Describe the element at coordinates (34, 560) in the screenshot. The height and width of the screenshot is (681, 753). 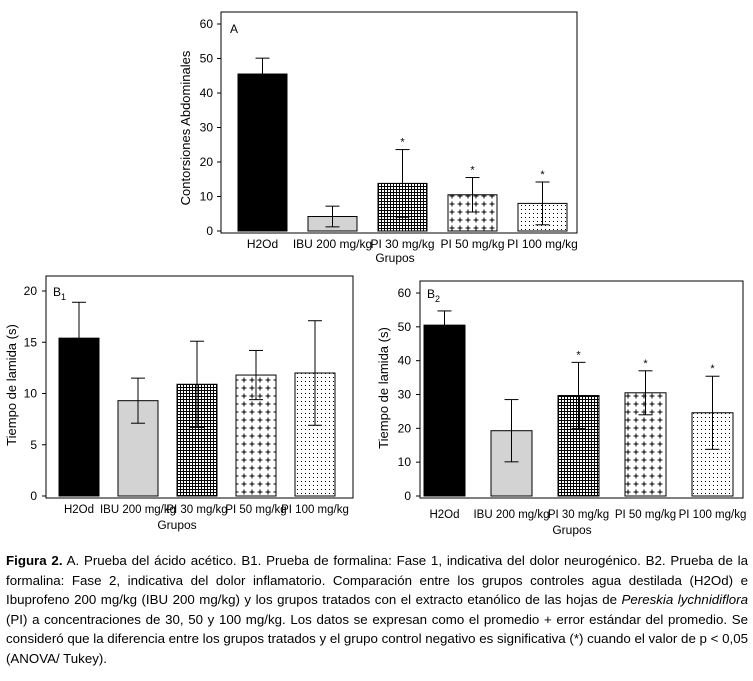
I see `caption-label: Figura 2.` at that location.